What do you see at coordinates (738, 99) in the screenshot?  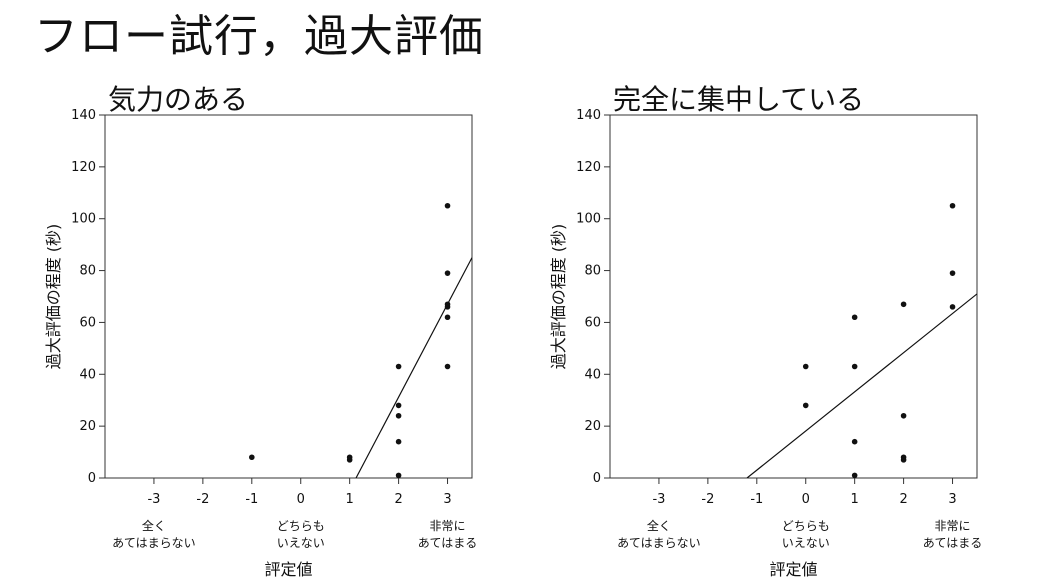 I see `chart-title: 完全に集中している` at bounding box center [738, 99].